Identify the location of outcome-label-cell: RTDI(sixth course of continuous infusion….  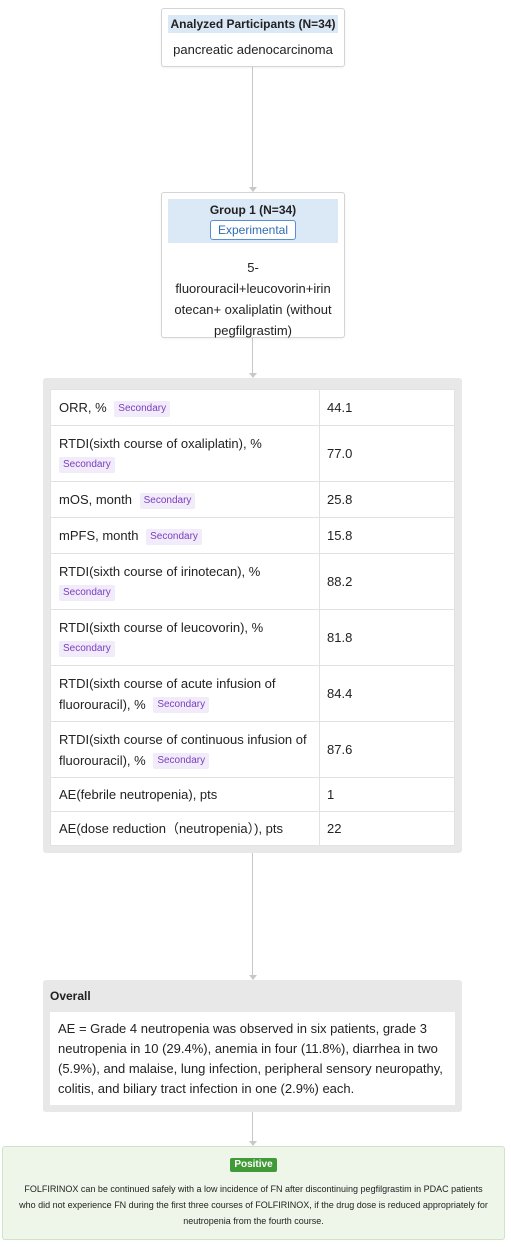
(185, 749).